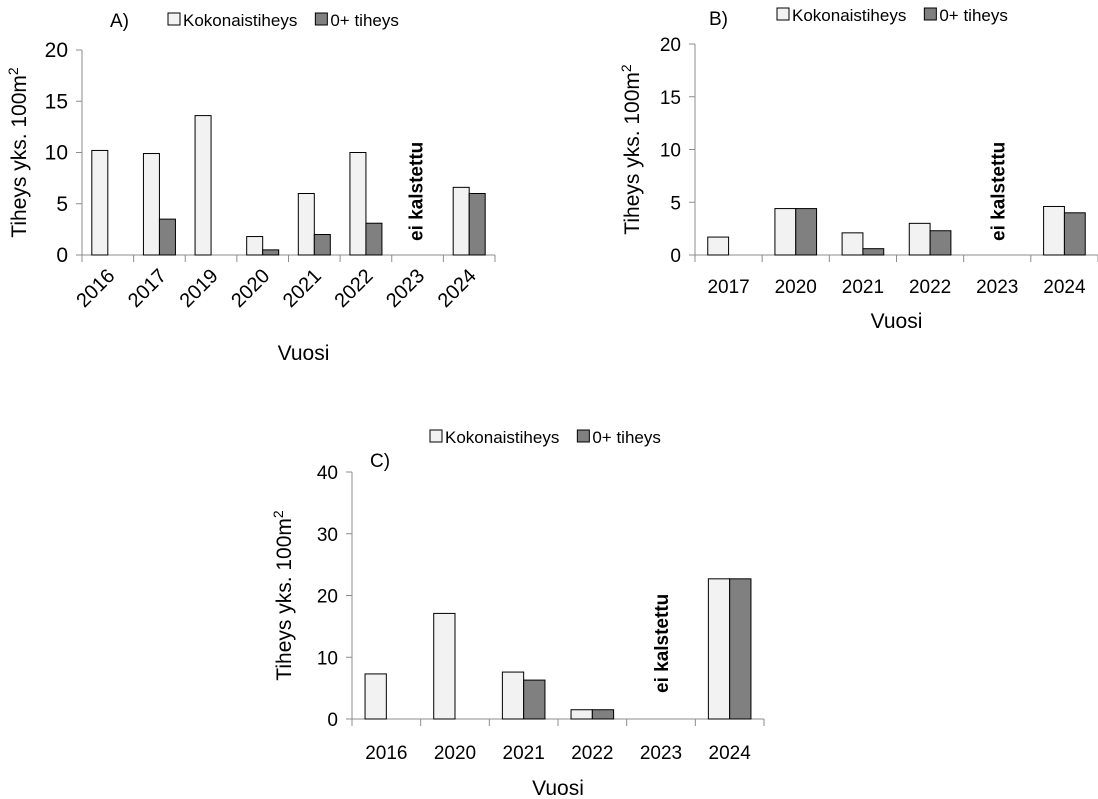  What do you see at coordinates (327, 473) in the screenshot?
I see `y-tick-label: 40` at bounding box center [327, 473].